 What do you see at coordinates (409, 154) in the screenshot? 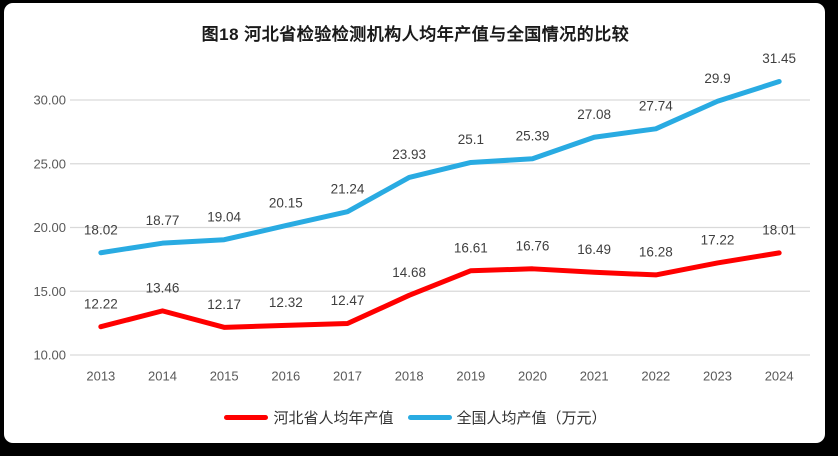
I see `svg-text: 23.93` at bounding box center [409, 154].